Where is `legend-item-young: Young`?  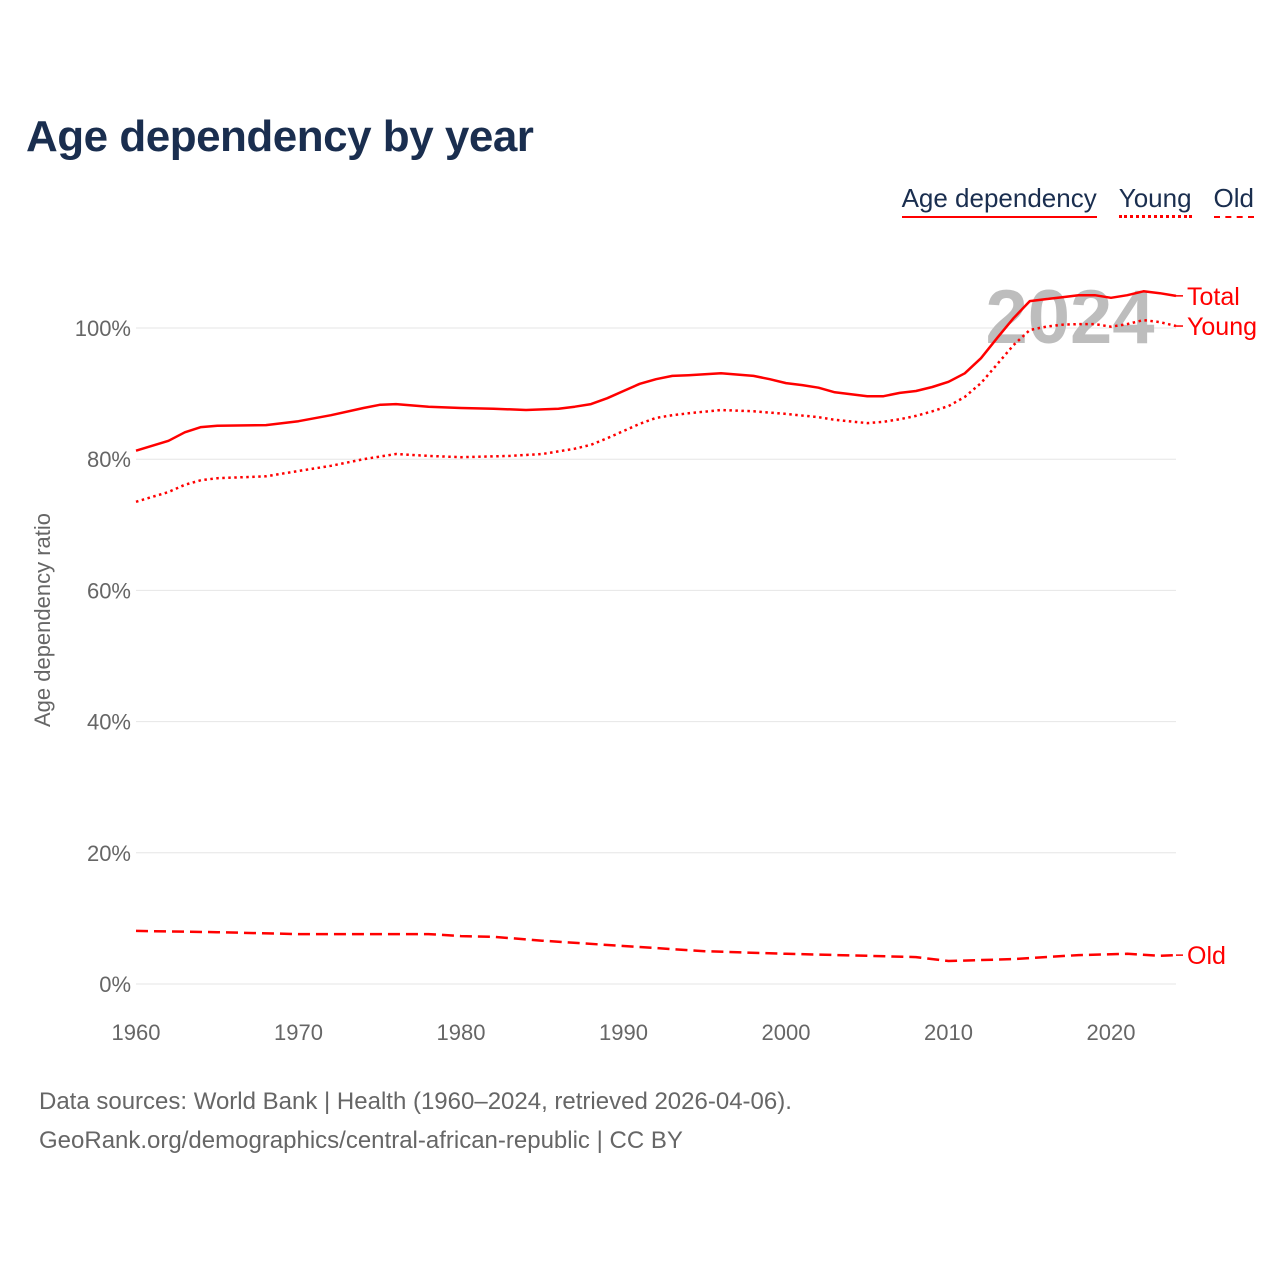 legend-item-young: Young is located at coordinates (1155, 200).